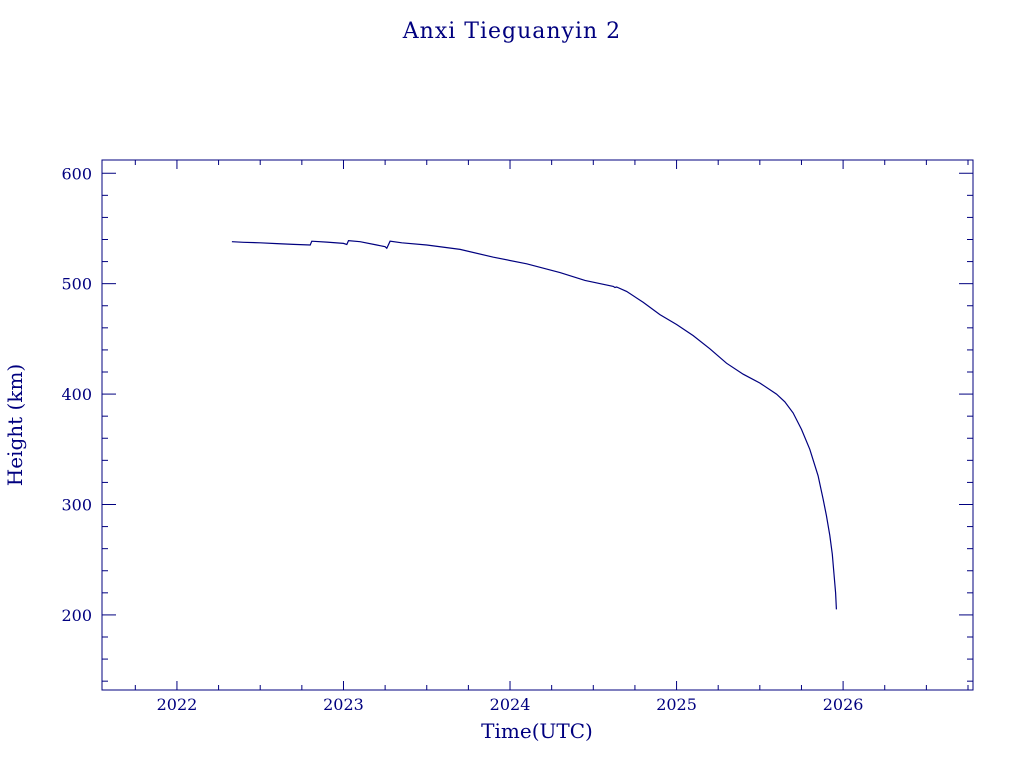 The height and width of the screenshot is (768, 1024). I want to click on y-tick-label: 300, so click(76, 505).